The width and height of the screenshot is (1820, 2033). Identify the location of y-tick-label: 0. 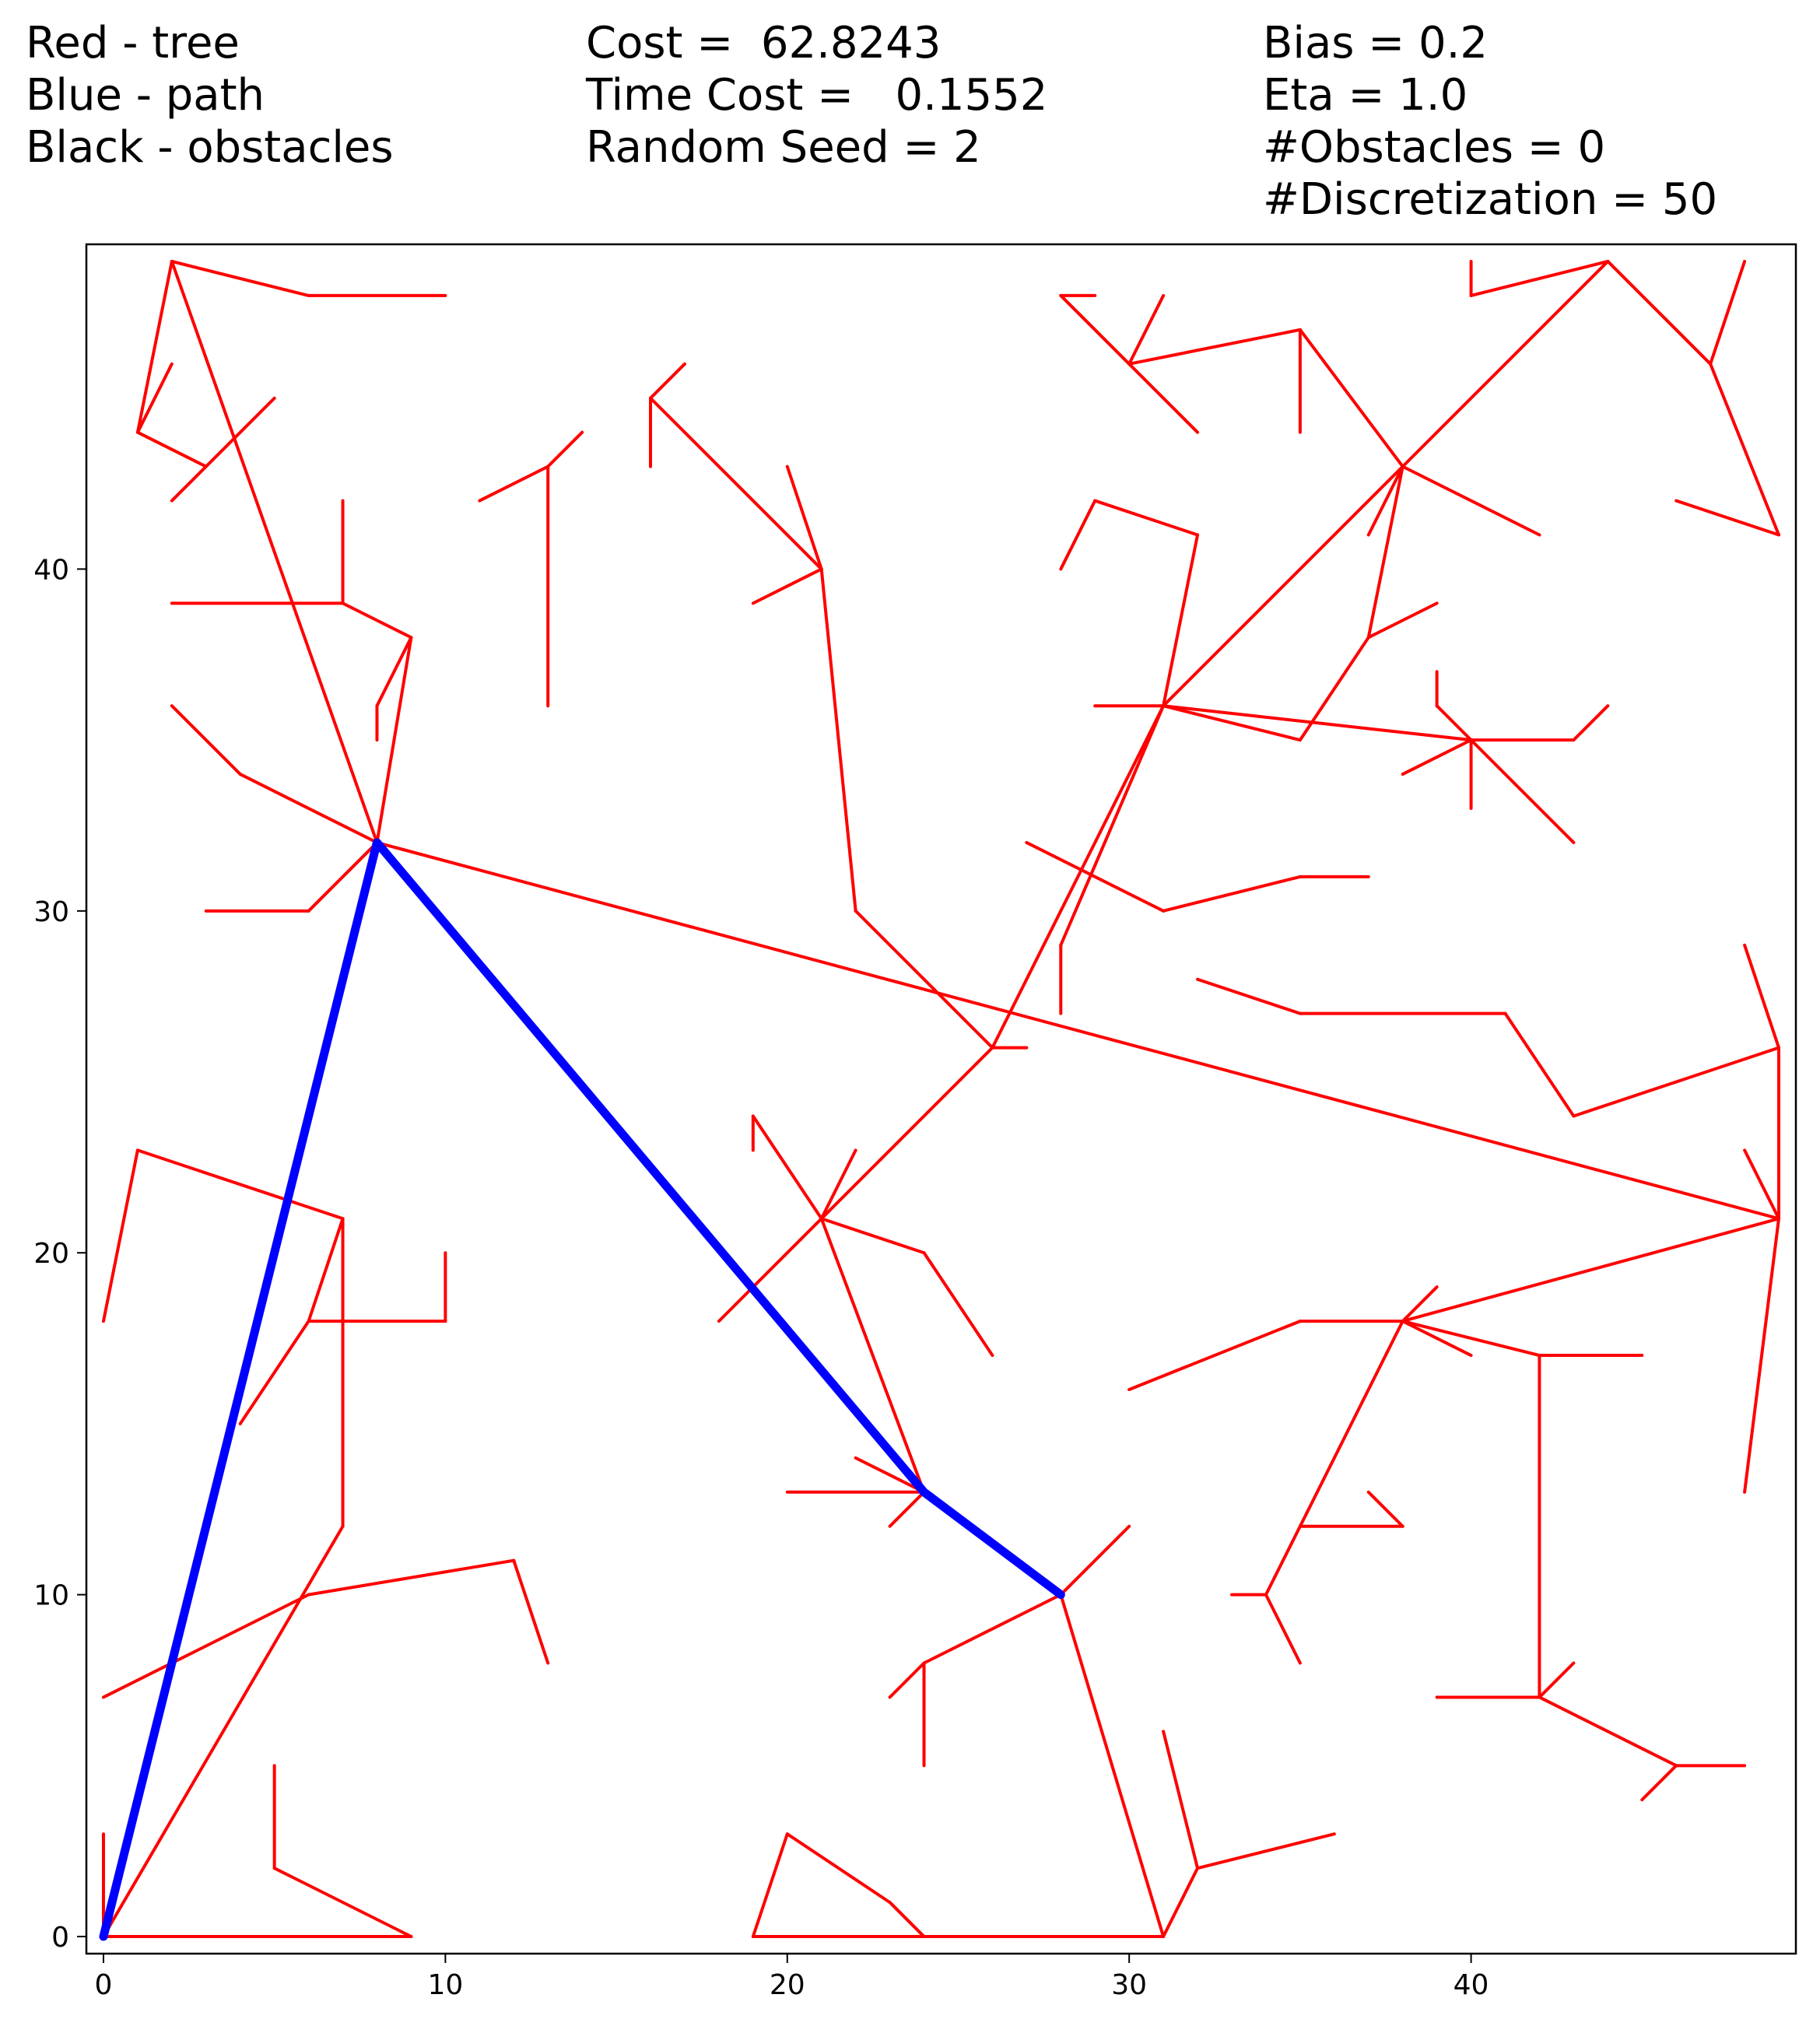
(60, 1938).